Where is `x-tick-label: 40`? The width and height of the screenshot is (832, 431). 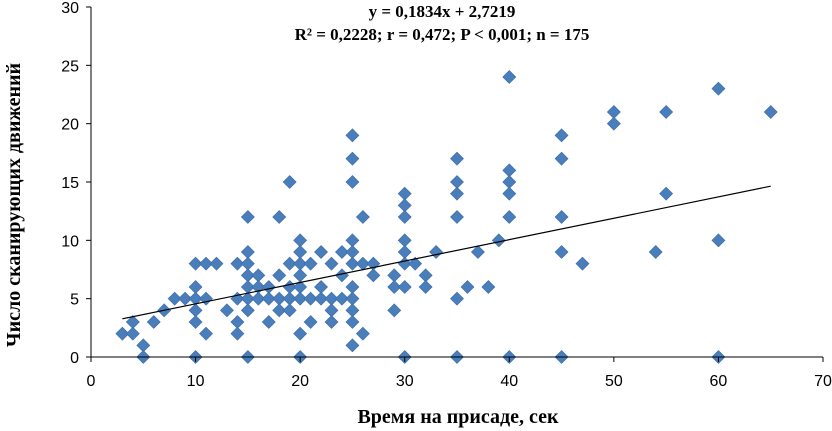
x-tick-label: 40 is located at coordinates (509, 381).